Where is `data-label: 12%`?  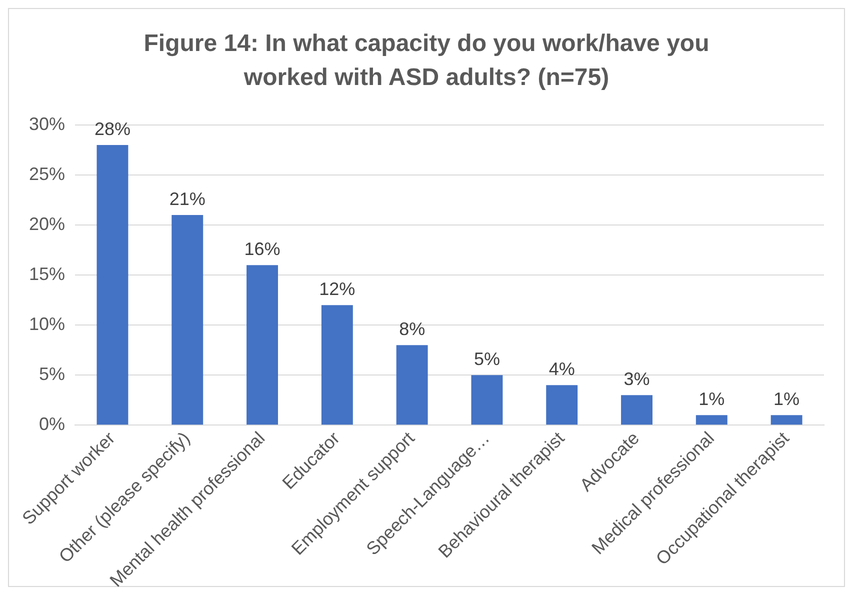 data-label: 12% is located at coordinates (337, 289).